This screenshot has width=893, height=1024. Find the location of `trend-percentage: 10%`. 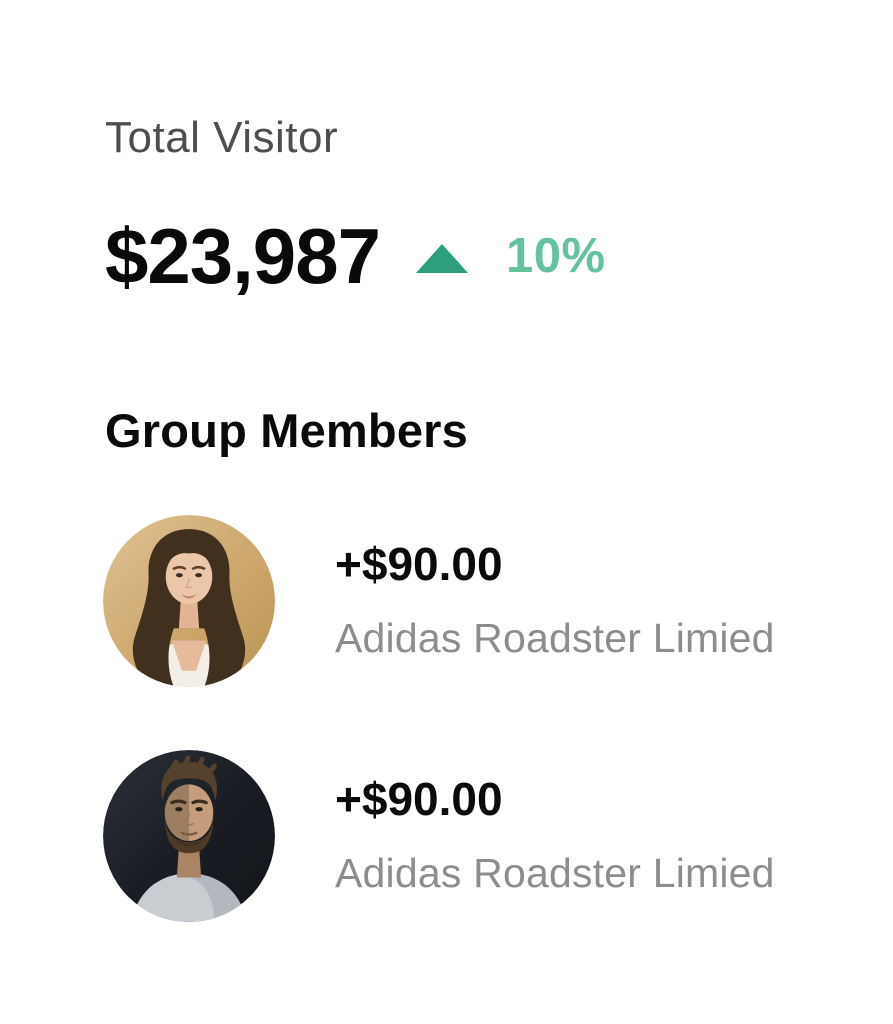

trend-percentage: 10% is located at coordinates (555, 255).